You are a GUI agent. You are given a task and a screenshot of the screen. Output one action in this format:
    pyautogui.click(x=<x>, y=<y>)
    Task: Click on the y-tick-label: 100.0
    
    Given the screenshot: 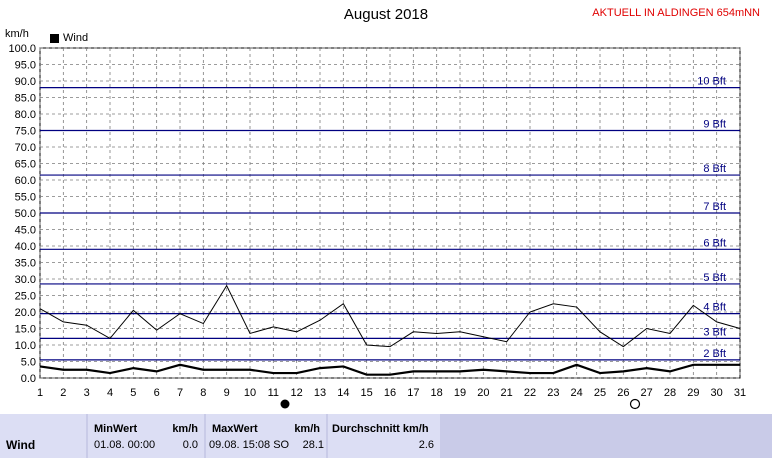 What is the action you would take?
    pyautogui.click(x=22, y=49)
    